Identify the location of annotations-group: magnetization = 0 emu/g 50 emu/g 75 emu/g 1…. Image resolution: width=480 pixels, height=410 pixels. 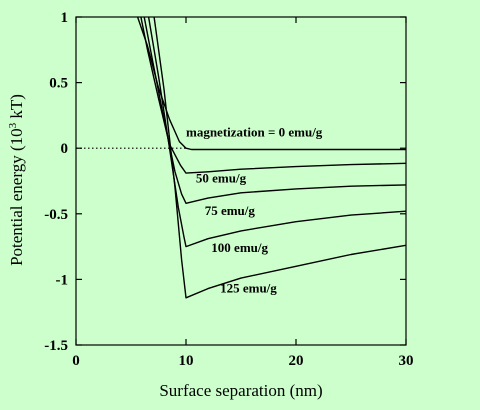
(254, 209).